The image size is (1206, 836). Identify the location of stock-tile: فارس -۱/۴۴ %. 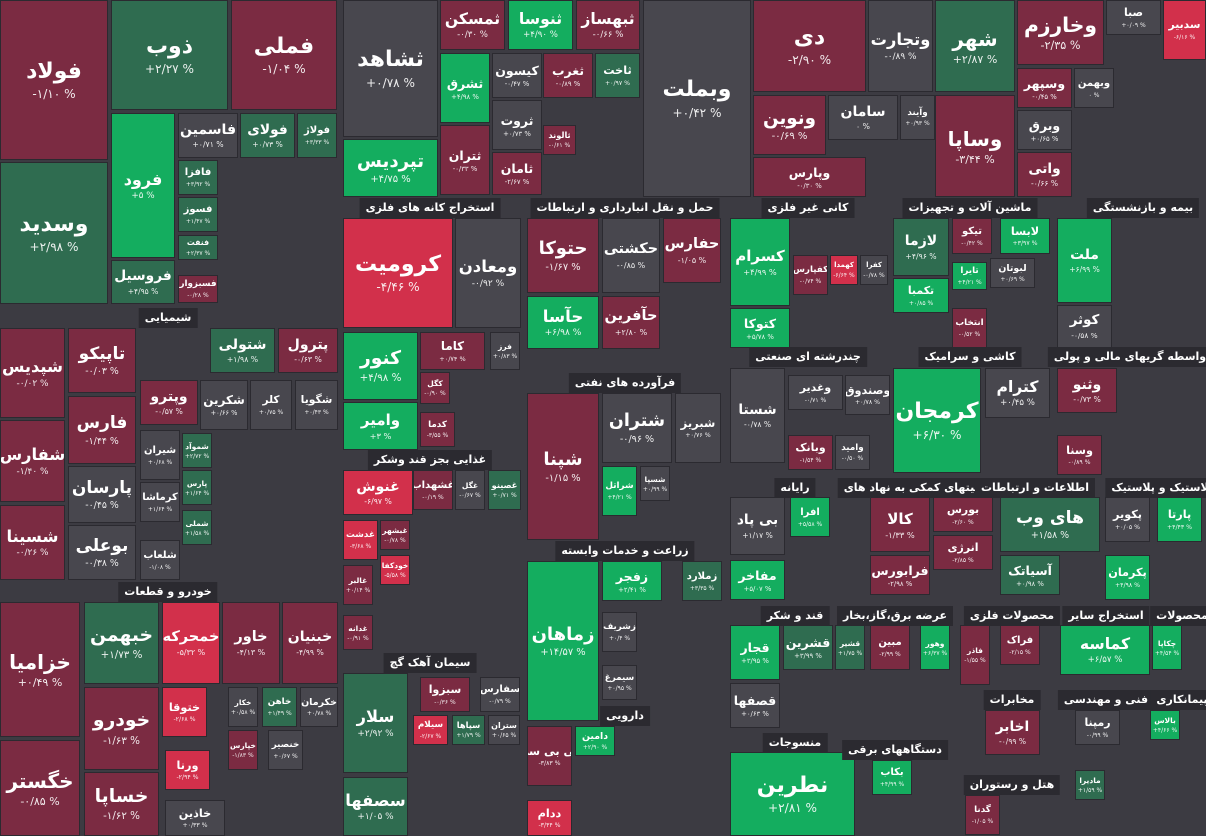
(102, 430).